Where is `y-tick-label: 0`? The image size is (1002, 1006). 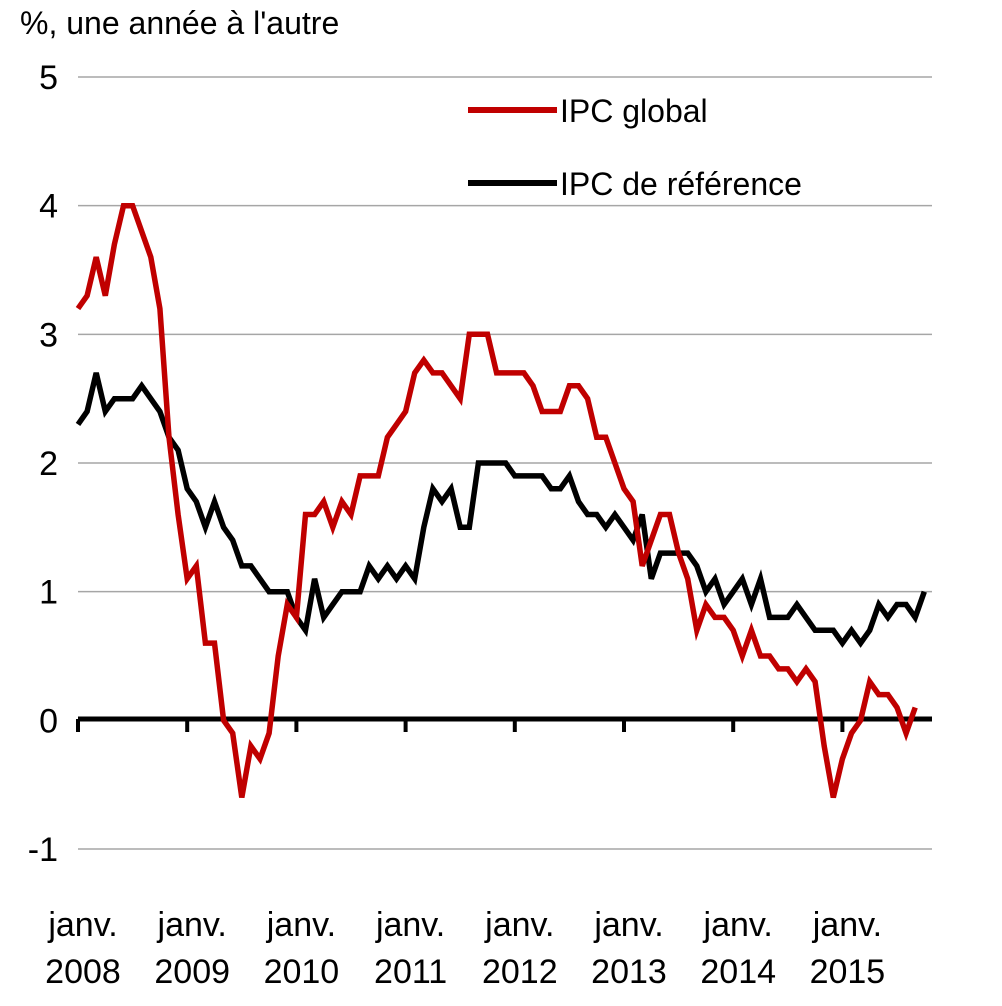 y-tick-label: 0 is located at coordinates (48, 721).